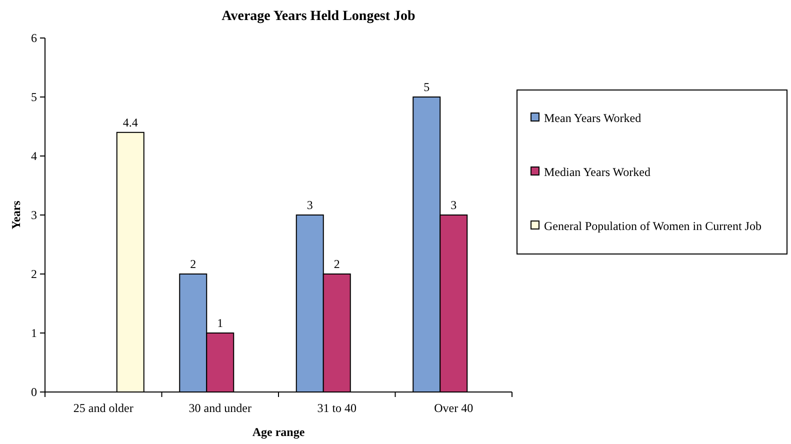 This screenshot has width=791, height=444. Describe the element at coordinates (34, 215) in the screenshot. I see `y-tick-label: 3` at that location.